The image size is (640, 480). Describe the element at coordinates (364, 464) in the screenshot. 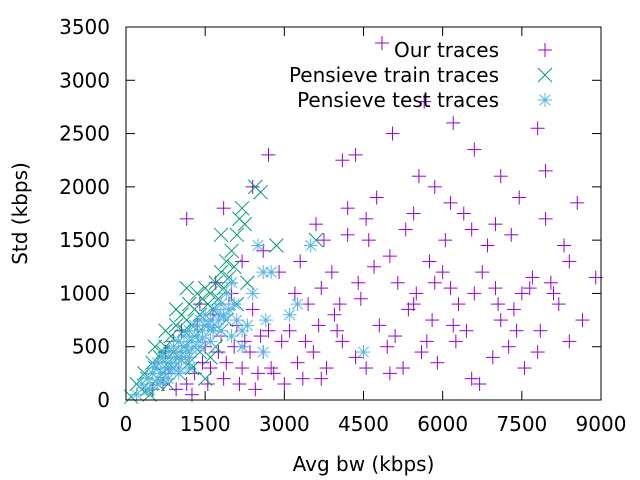

I see `x-axis-label: Avg bw (kbps)` at that location.